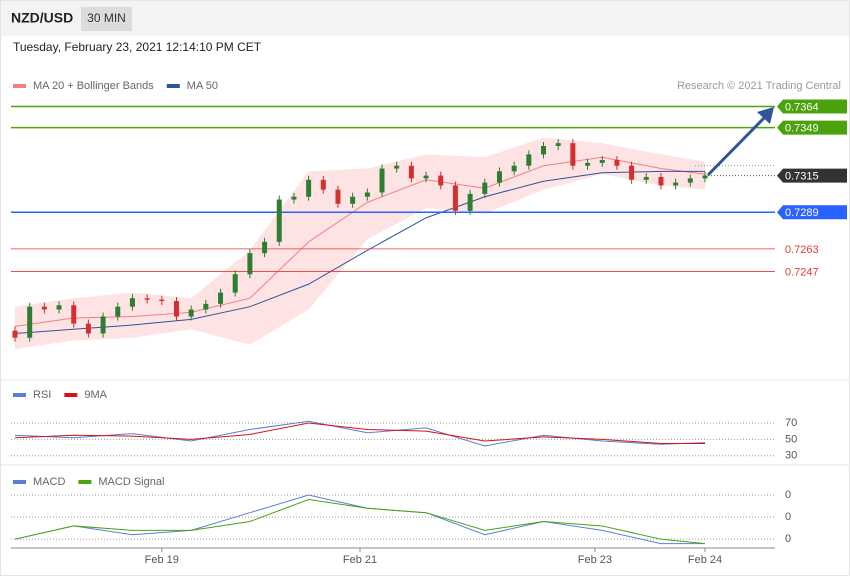 This screenshot has width=850, height=576. Describe the element at coordinates (202, 86) in the screenshot. I see `legend-label: MA 50` at that location.